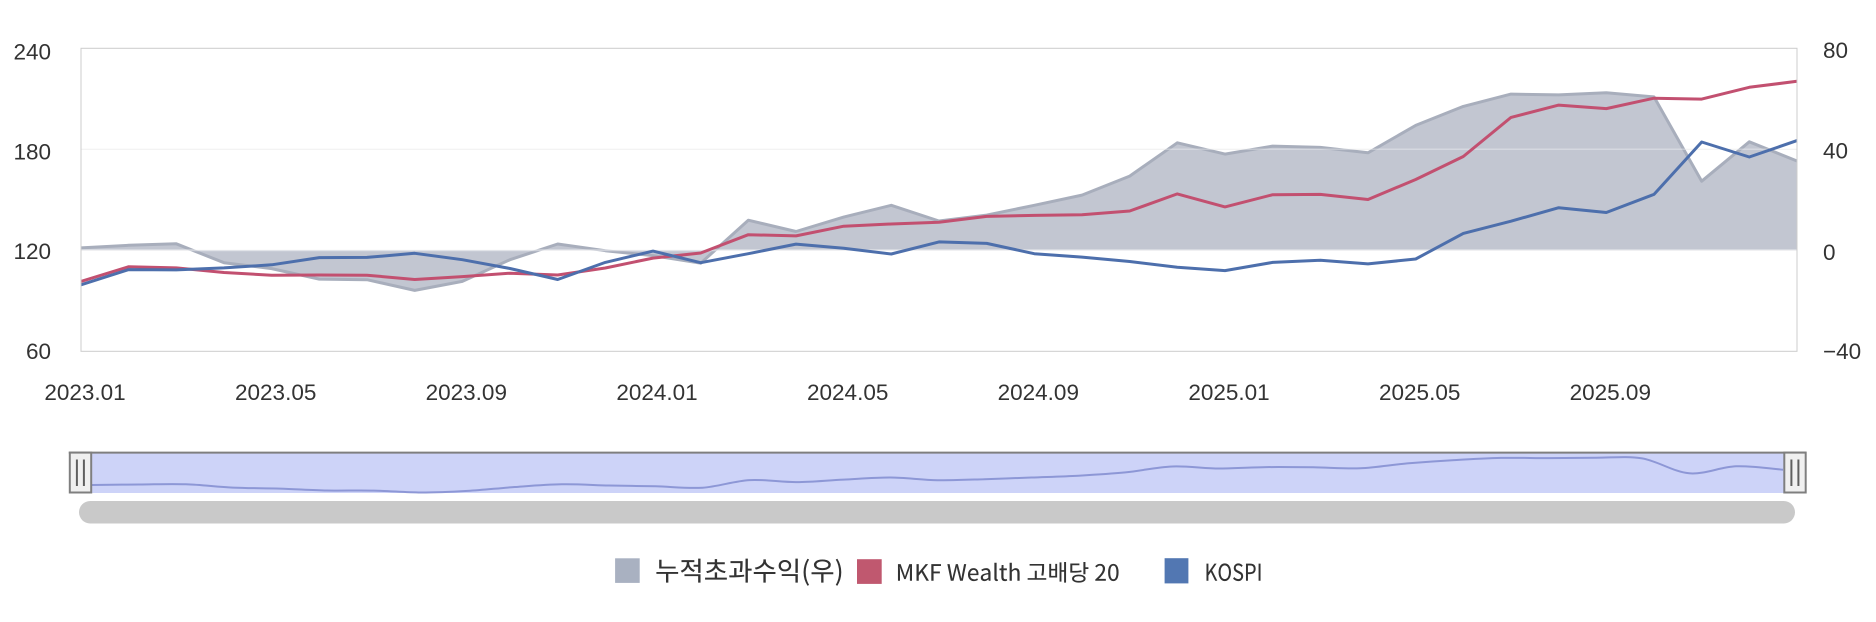  Describe the element at coordinates (38, 351) in the screenshot. I see `svg-text: 60` at that location.